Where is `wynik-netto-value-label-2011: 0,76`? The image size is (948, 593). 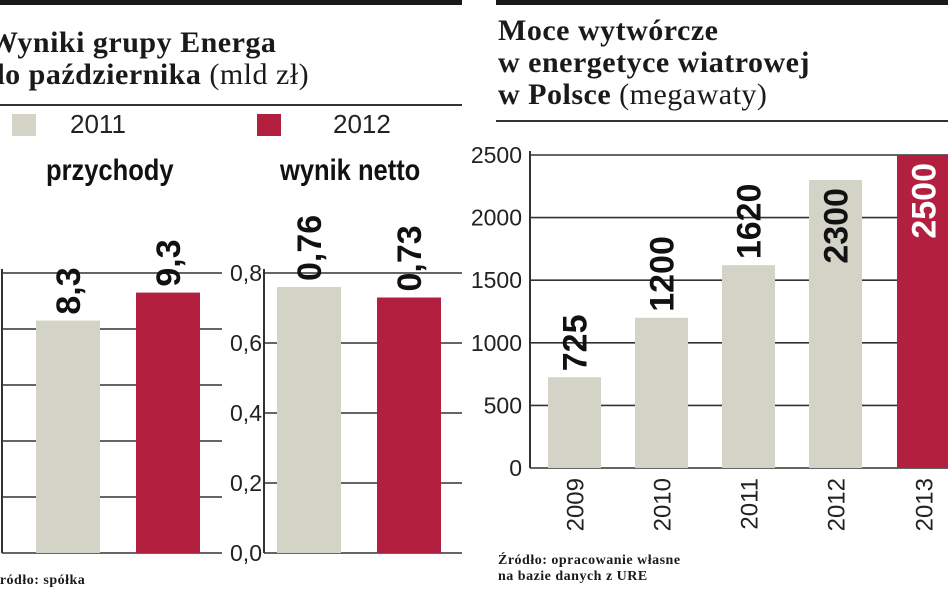 wynik-netto-value-label-2011: 0,76 is located at coordinates (310, 248).